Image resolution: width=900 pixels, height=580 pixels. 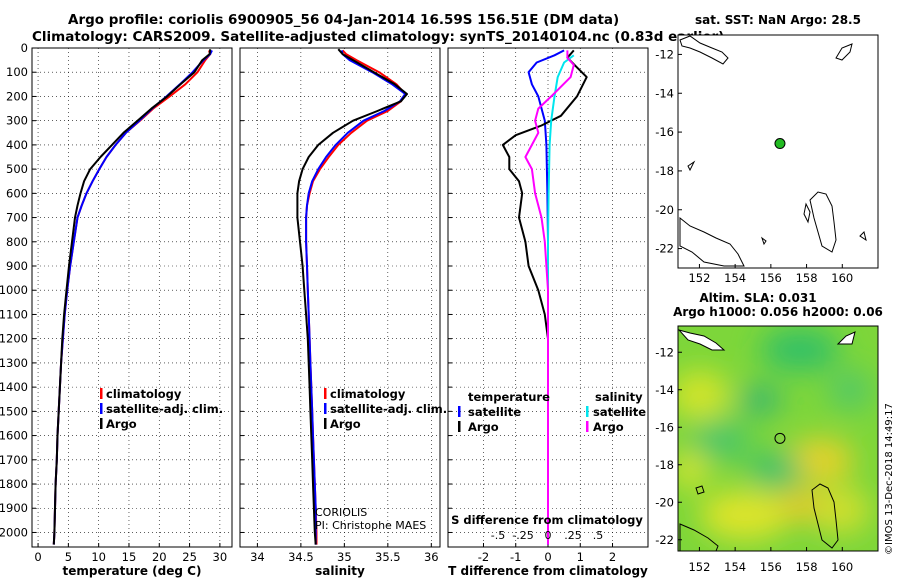 What do you see at coordinates (664, 352) in the screenshot?
I see `map-y-tick-label: -12` at bounding box center [664, 352].